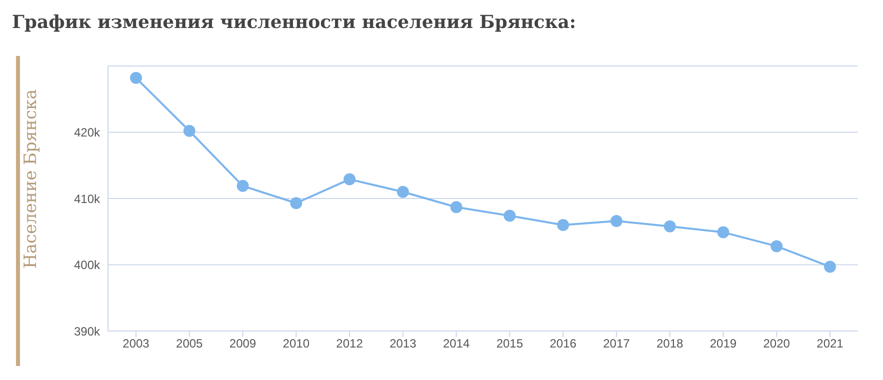  I want to click on x-tick-label: 2019, so click(723, 343).